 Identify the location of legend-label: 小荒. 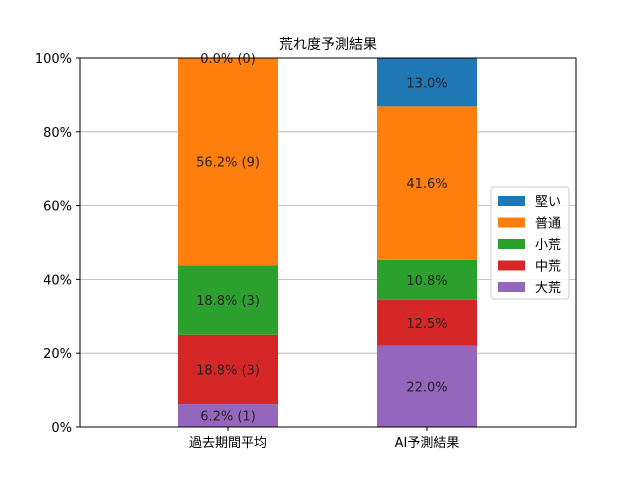
(548, 245).